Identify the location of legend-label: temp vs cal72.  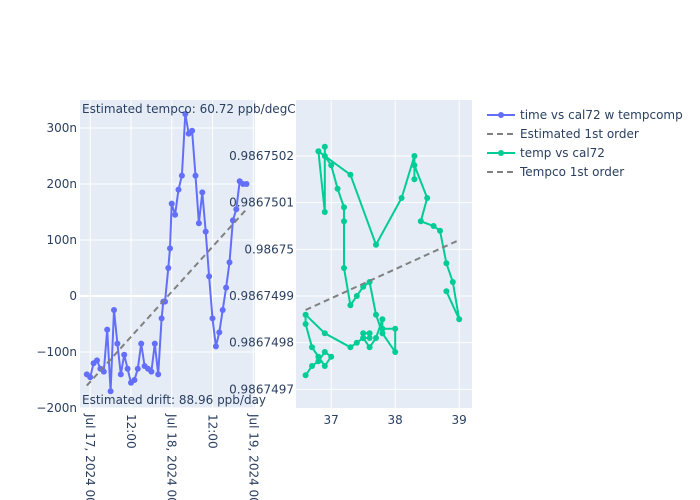
(562, 153).